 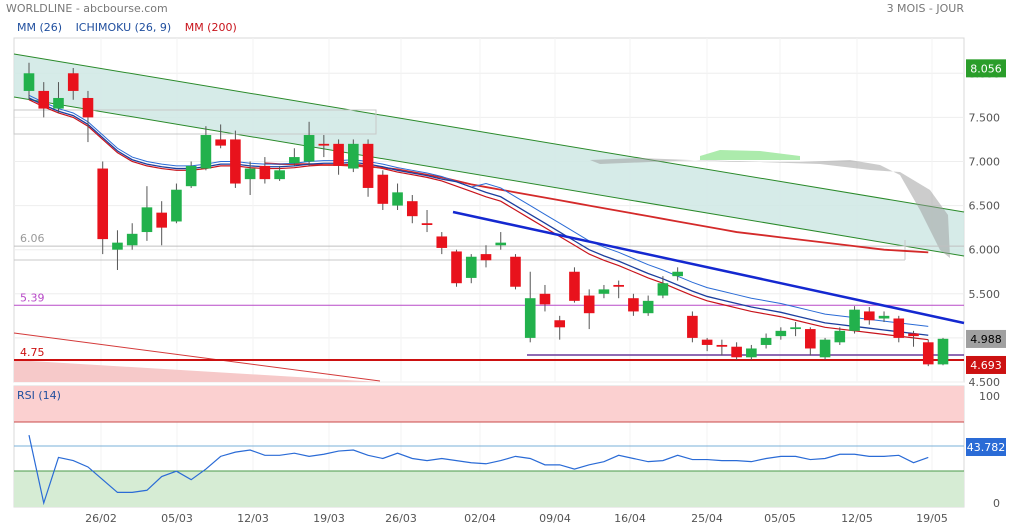 I want to click on x-tick-label: 02/04, so click(x=480, y=518).